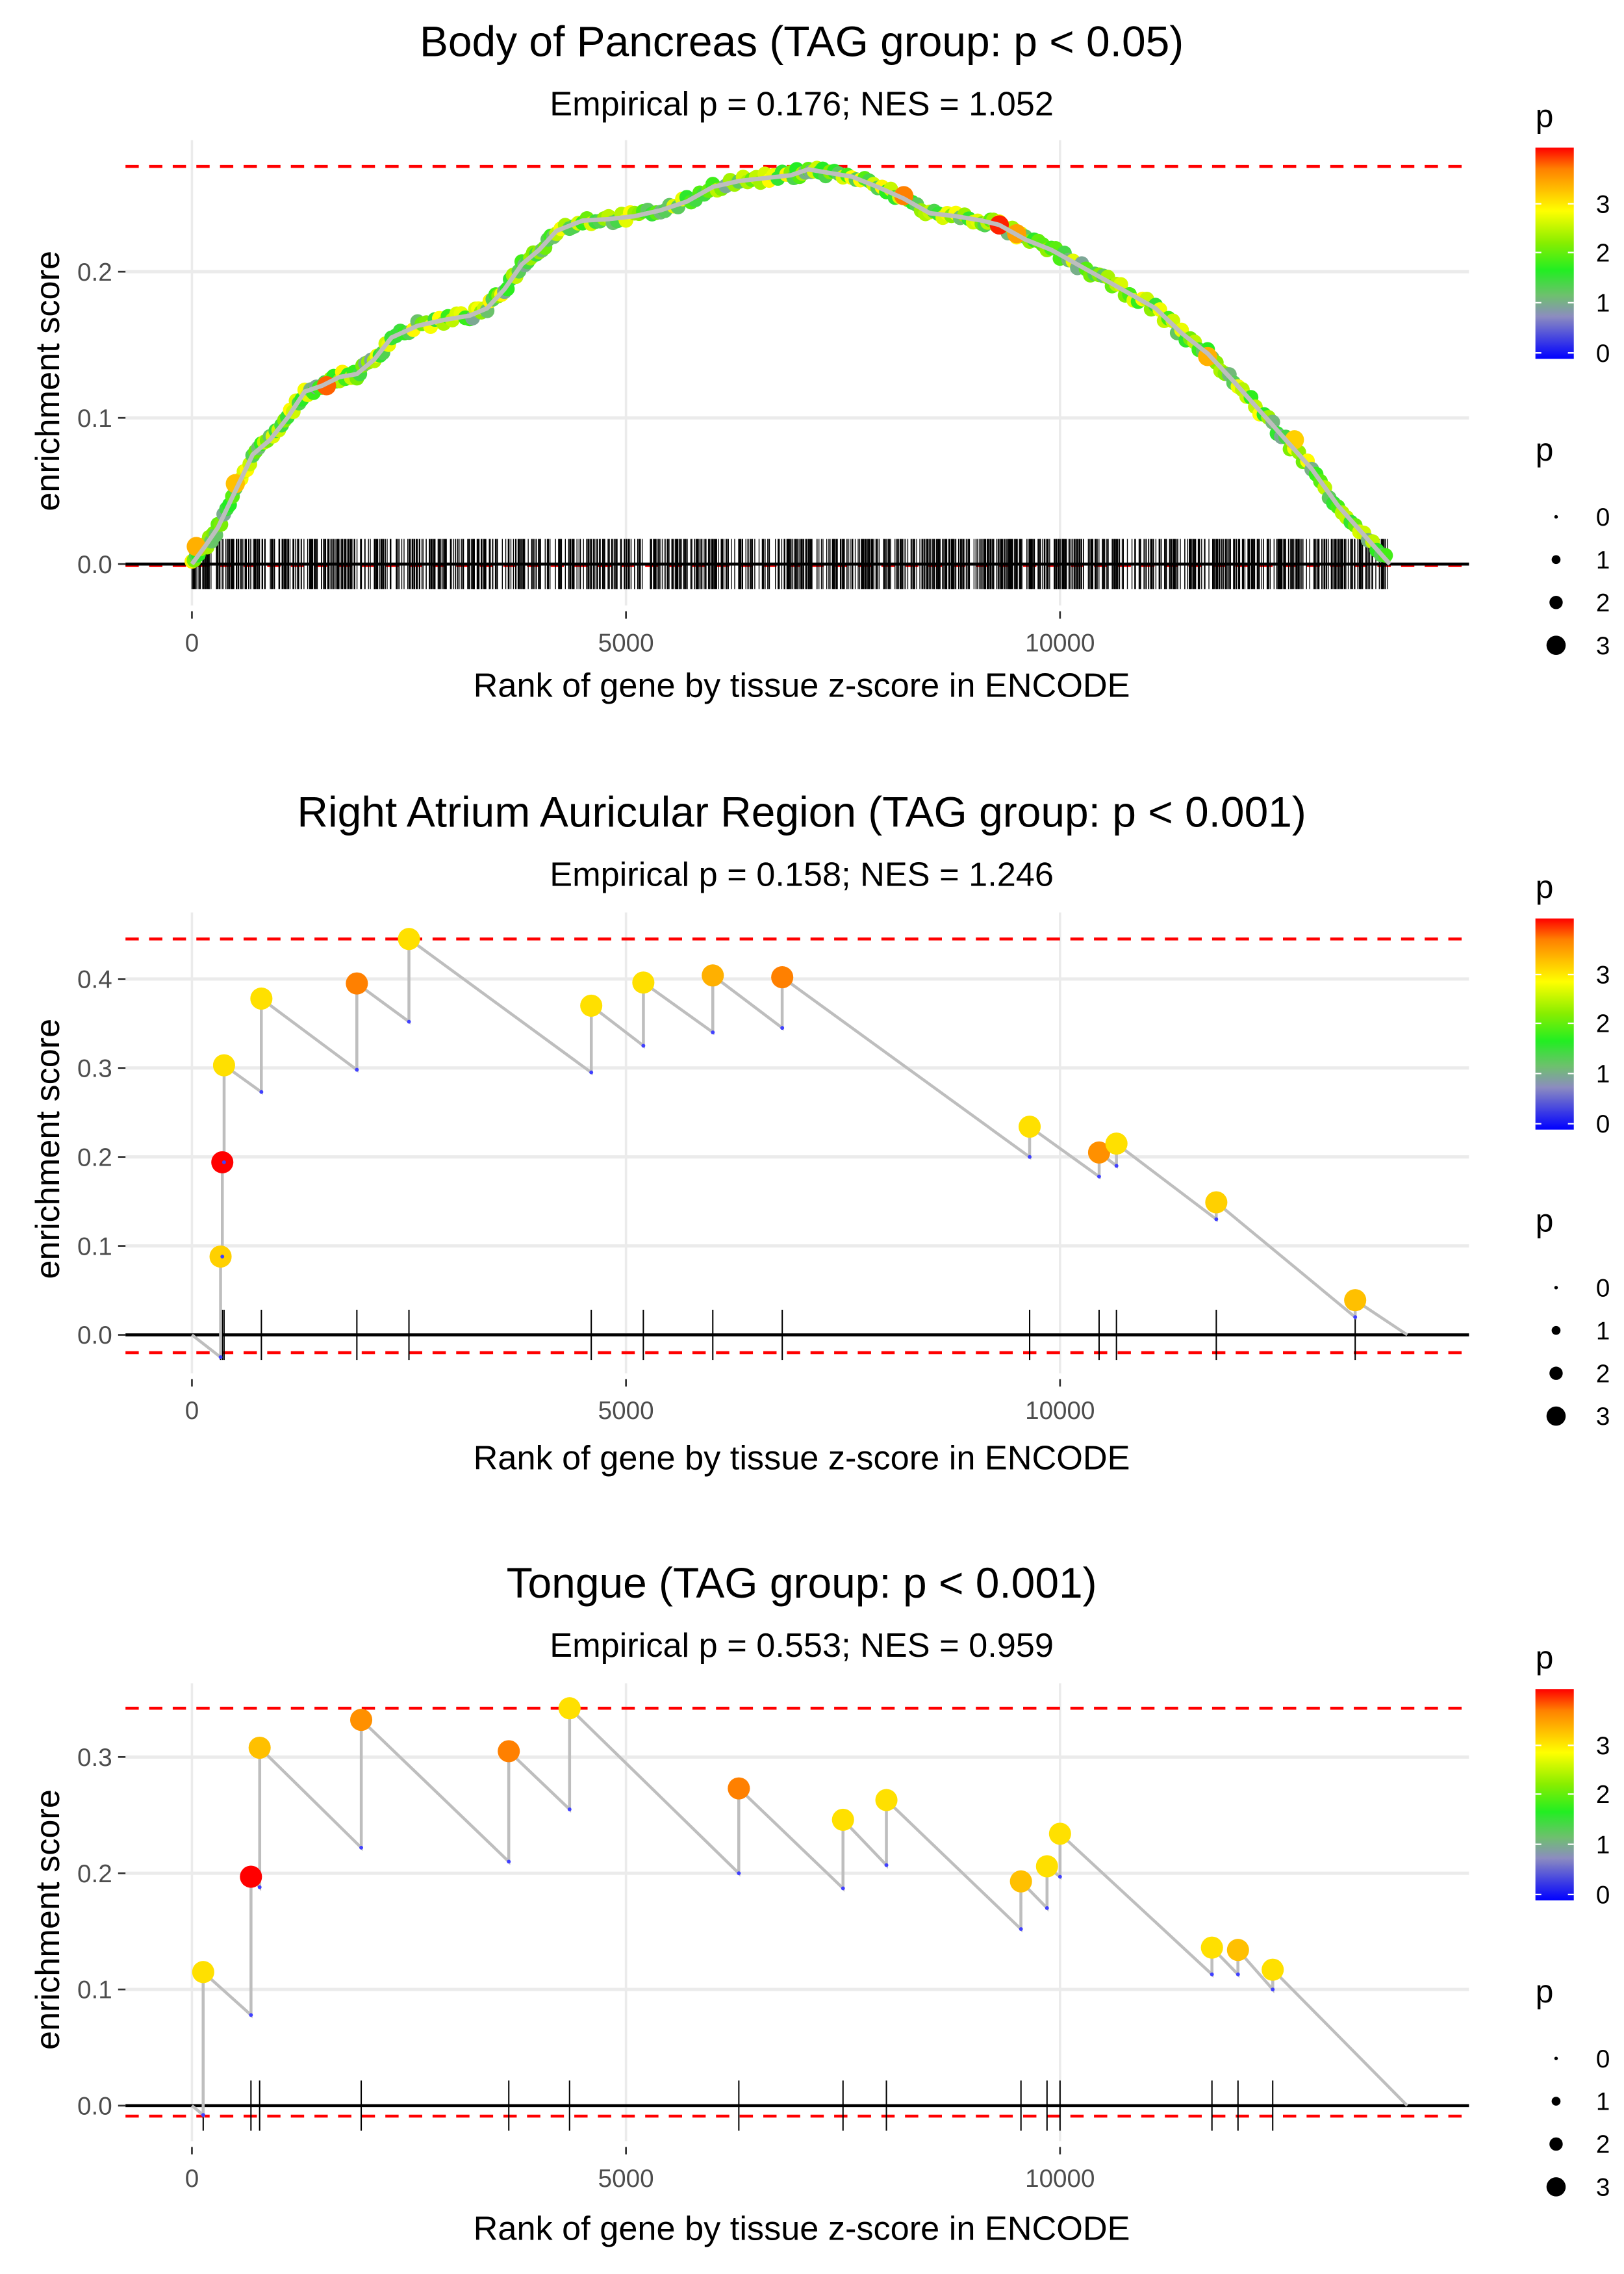  I want to click on y-tick-label: 0.3, so click(94, 1758).